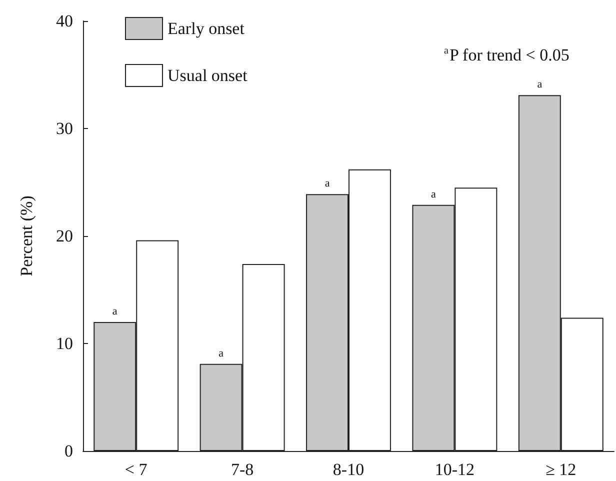 This screenshot has width=616, height=481. Describe the element at coordinates (64, 236) in the screenshot. I see `y-tick-label: 20` at that location.